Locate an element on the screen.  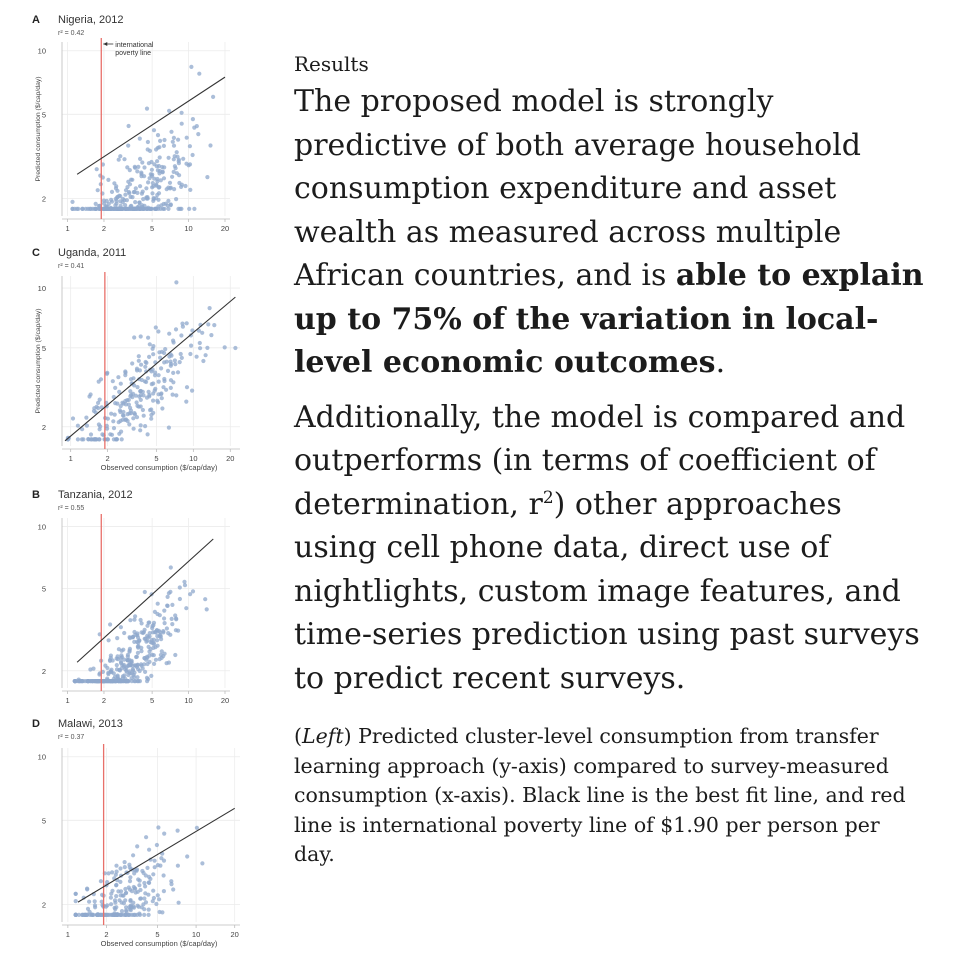
y-tick-label: 10 is located at coordinates (42, 51).